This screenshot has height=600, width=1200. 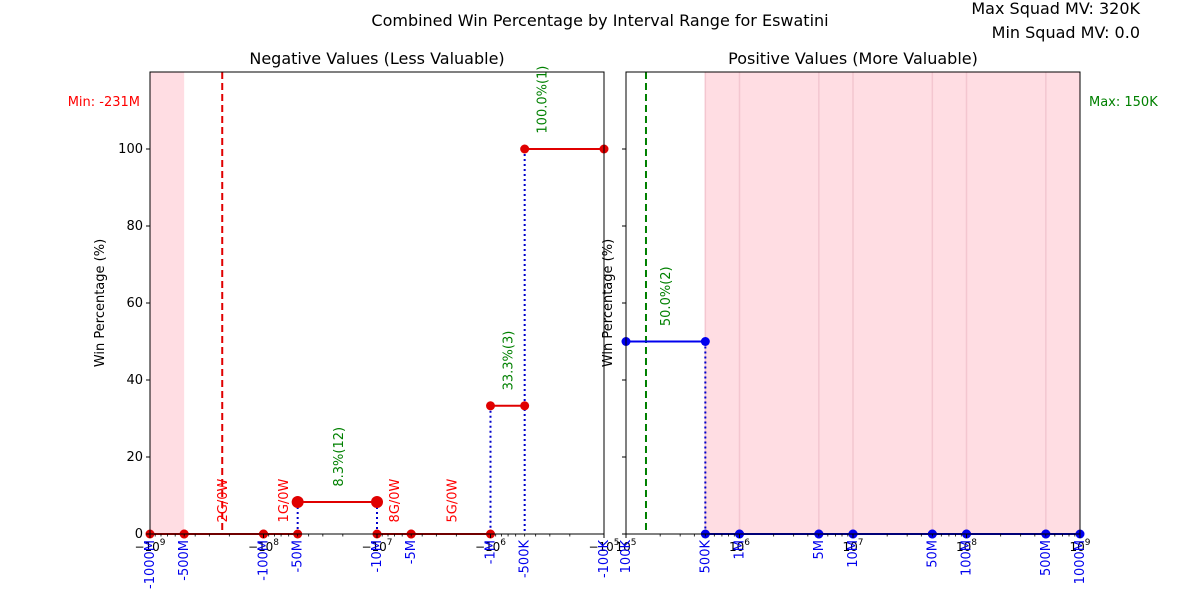 I want to click on x-major-tick-label: −108, so click(x=263, y=546).